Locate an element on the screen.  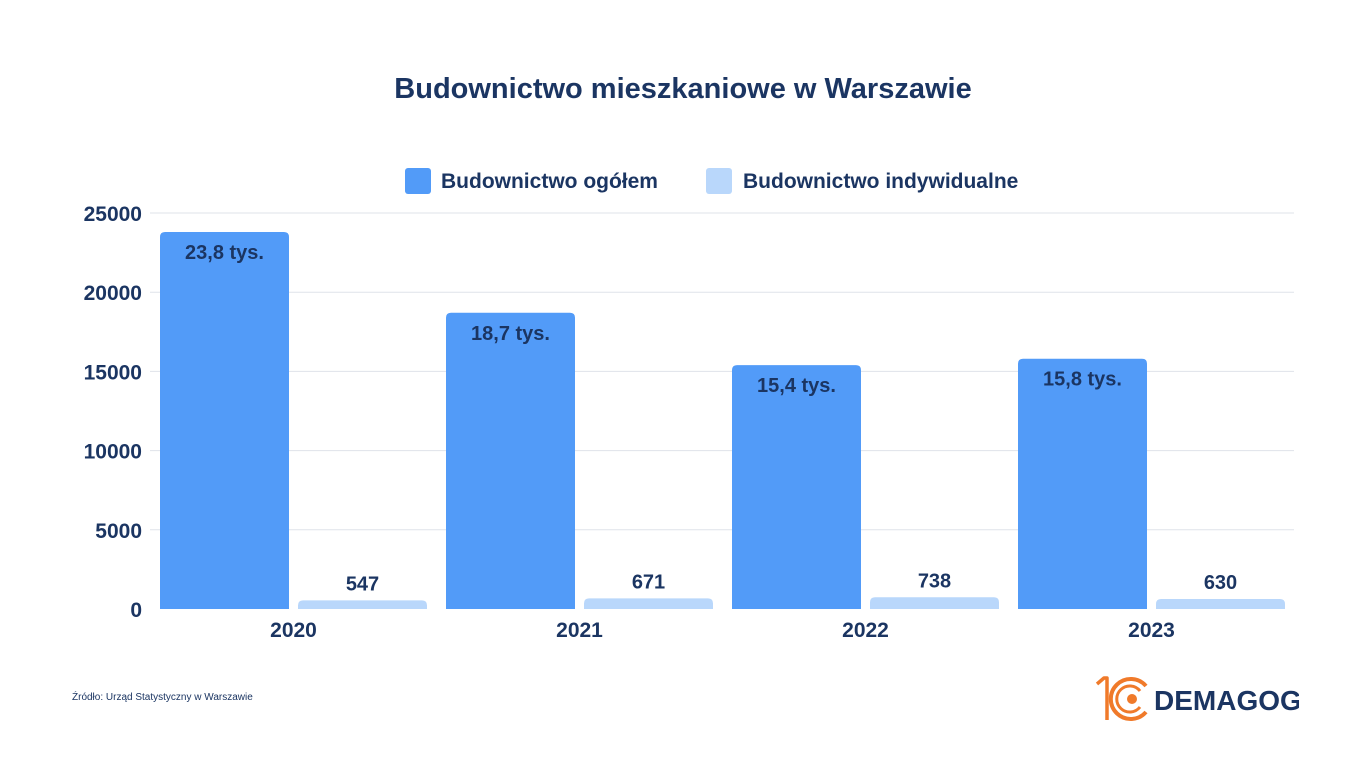
data-label-ogolem: 15,4 tys. is located at coordinates (796, 386).